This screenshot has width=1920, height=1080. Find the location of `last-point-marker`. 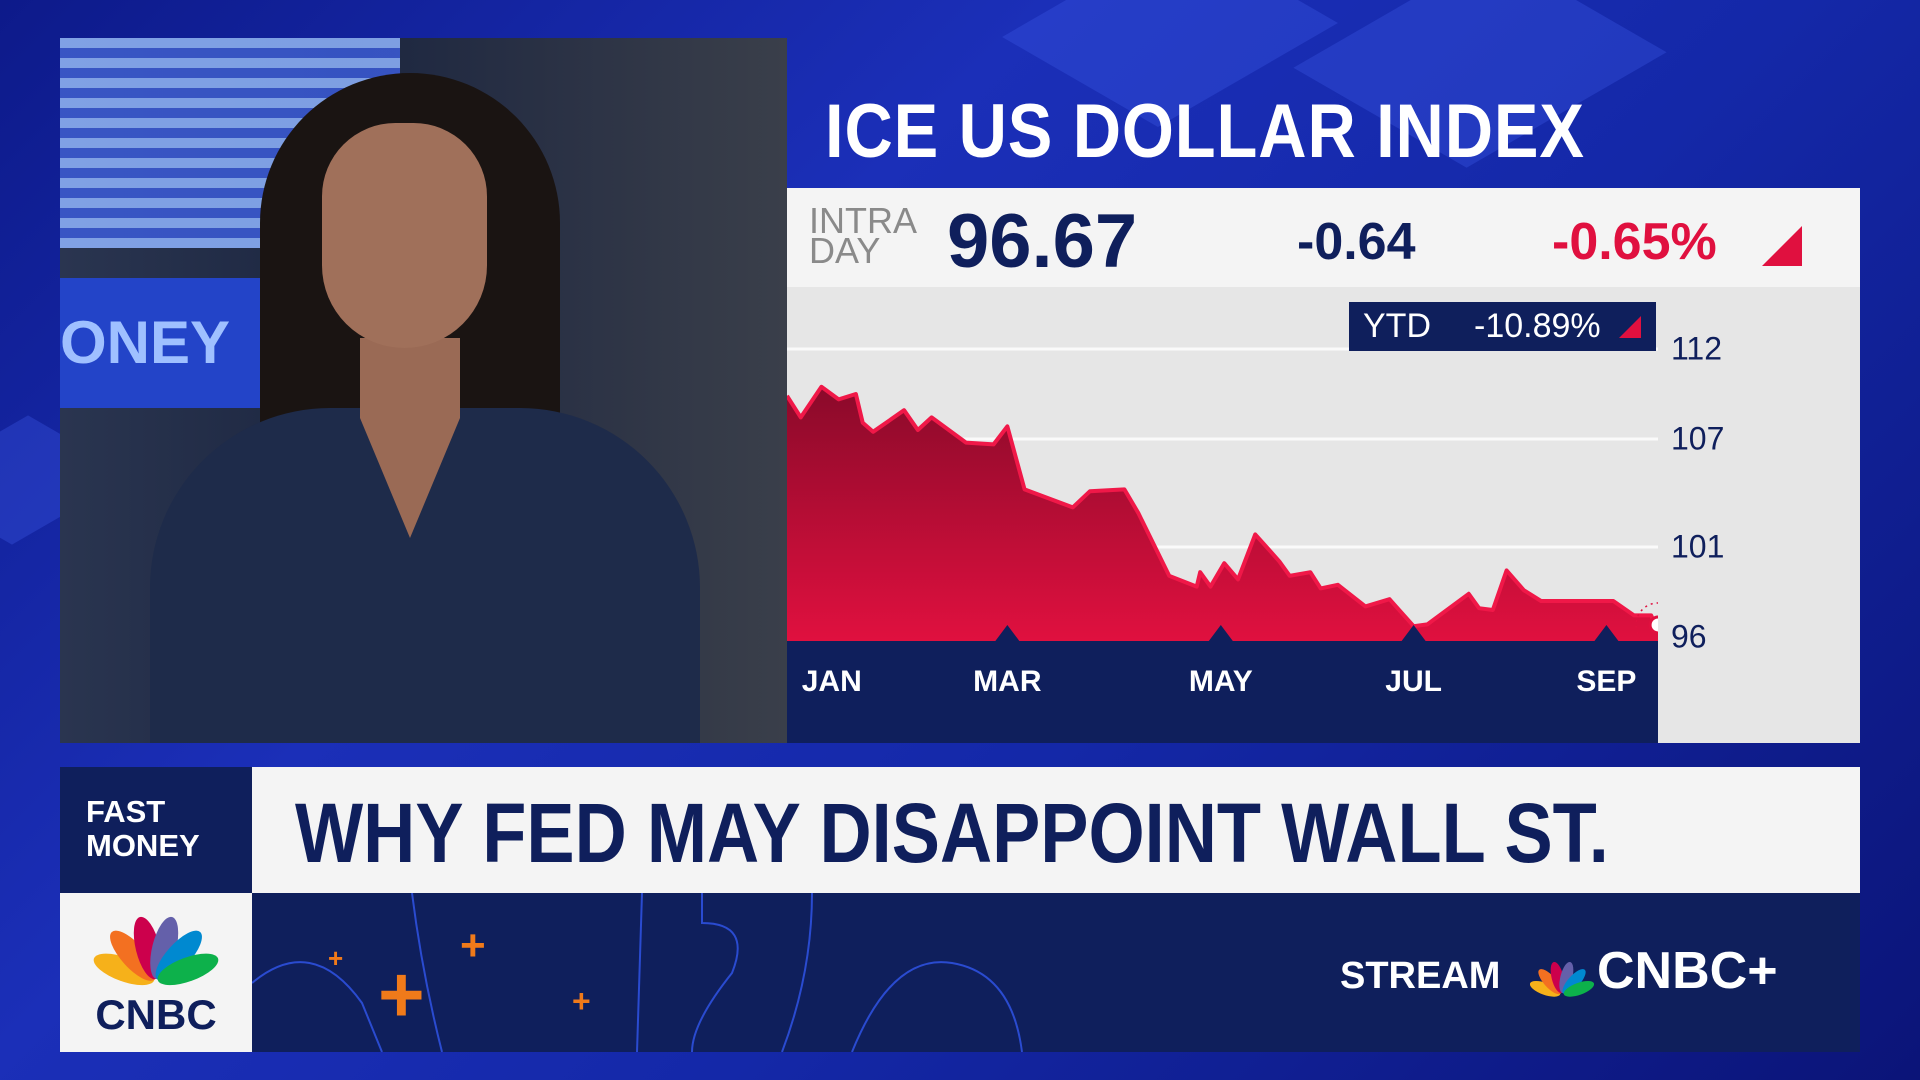

last-point-marker is located at coordinates (1653, 625).